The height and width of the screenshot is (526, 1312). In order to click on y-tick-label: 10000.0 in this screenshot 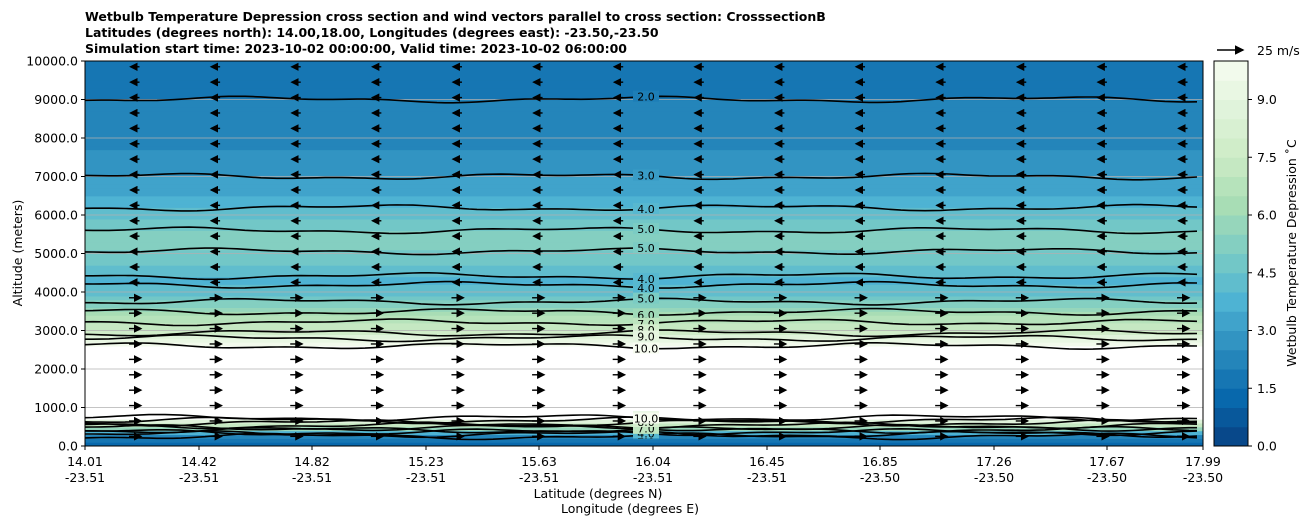, I will do `click(52, 61)`.